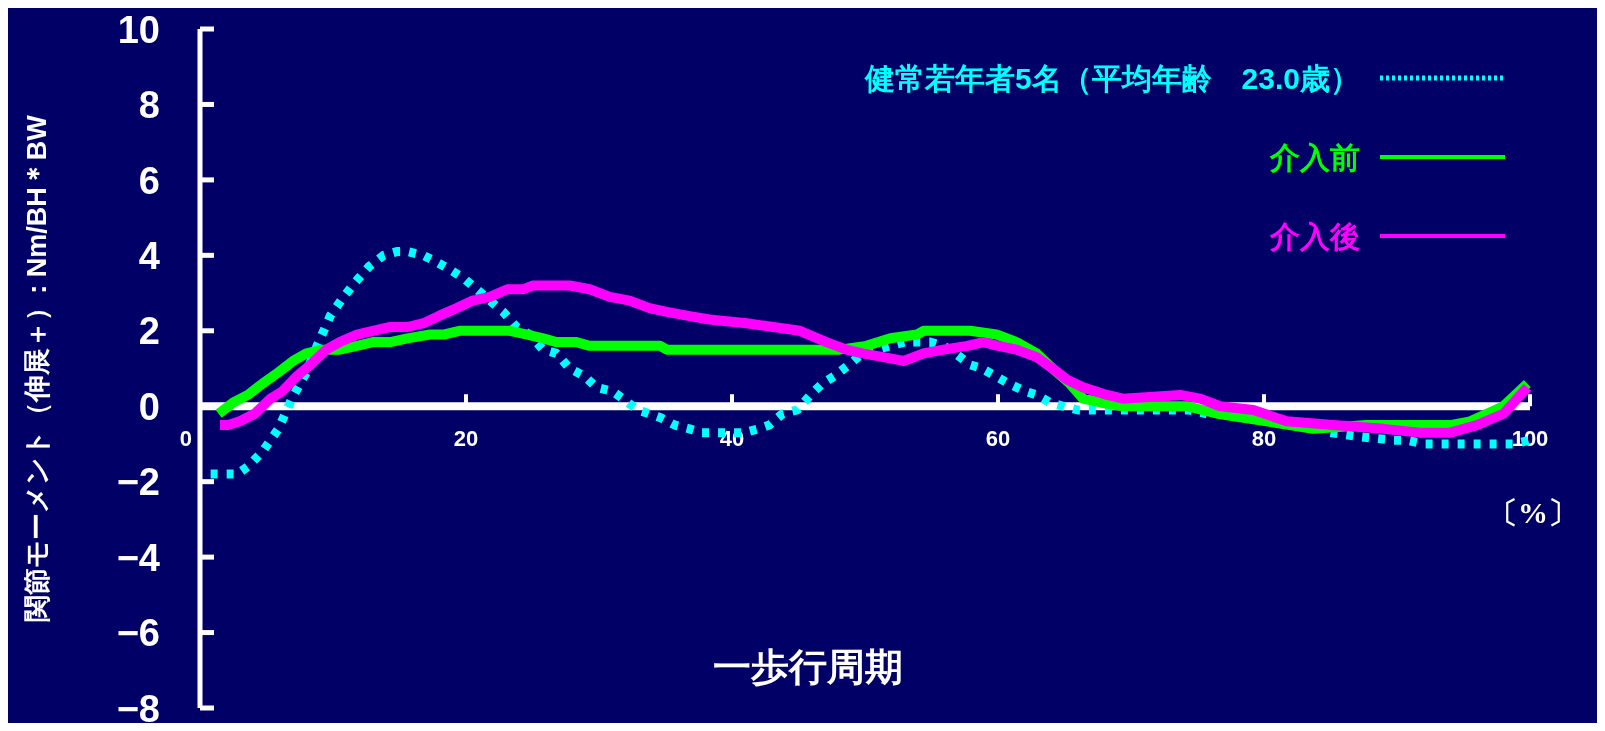 The image size is (1605, 731). Describe the element at coordinates (149, 105) in the screenshot. I see `y-tick-label: 8` at that location.